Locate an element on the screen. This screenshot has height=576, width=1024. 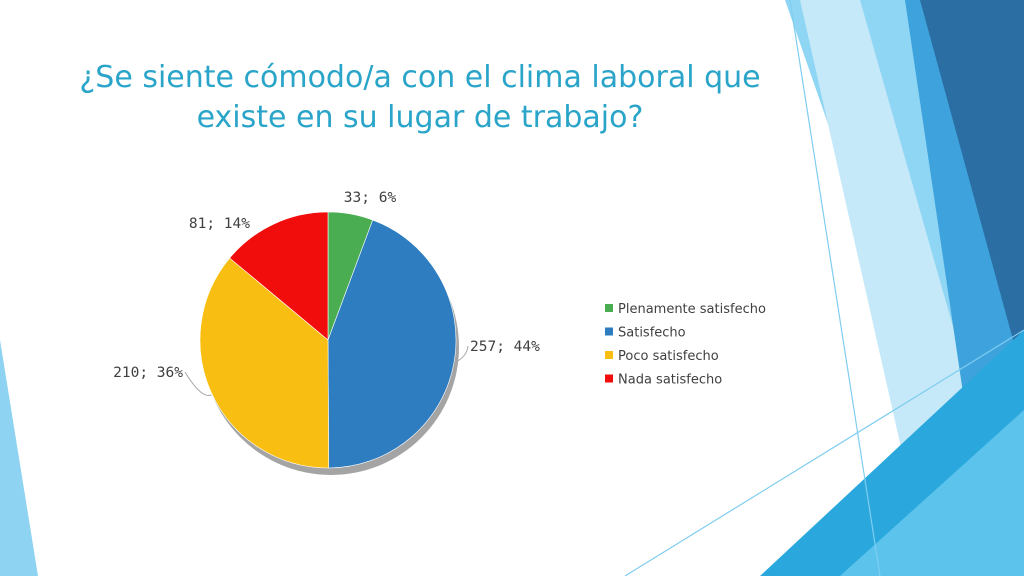
pie-slices is located at coordinates (328, 340).